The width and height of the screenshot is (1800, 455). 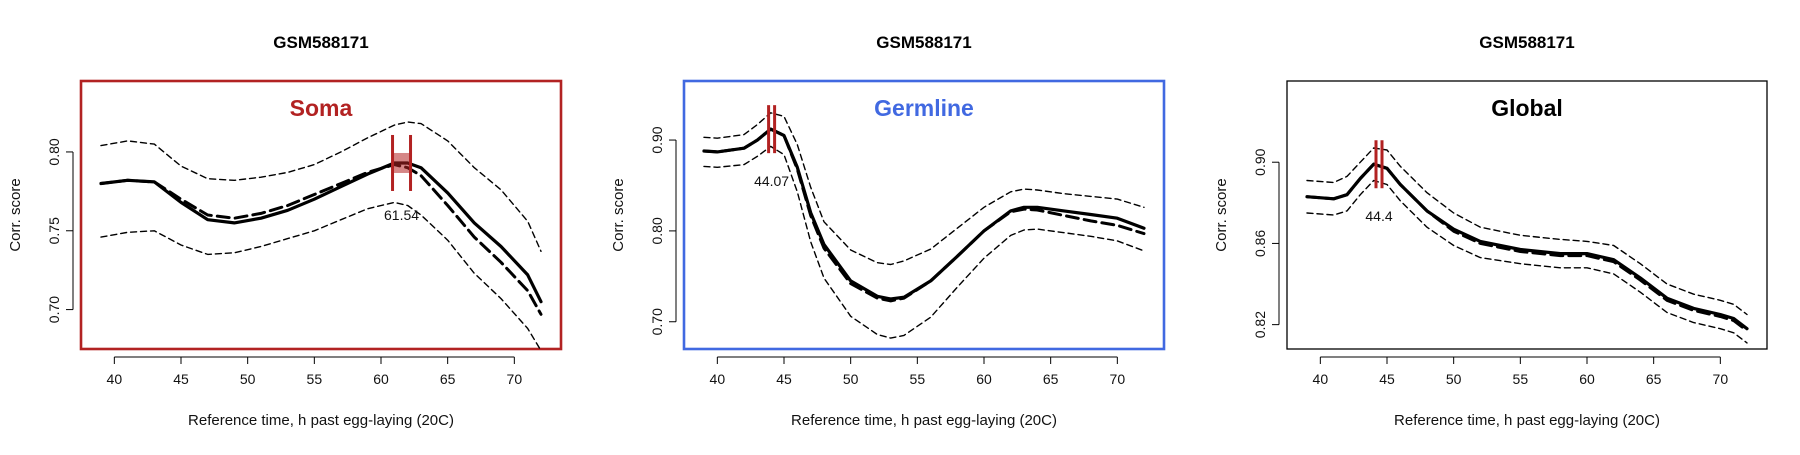 I want to click on peak-label: 44.07, so click(x=771, y=181).